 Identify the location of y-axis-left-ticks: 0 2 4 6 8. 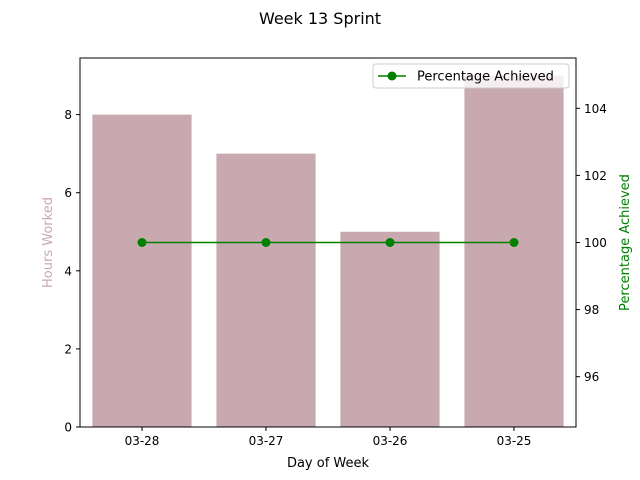
(72, 271).